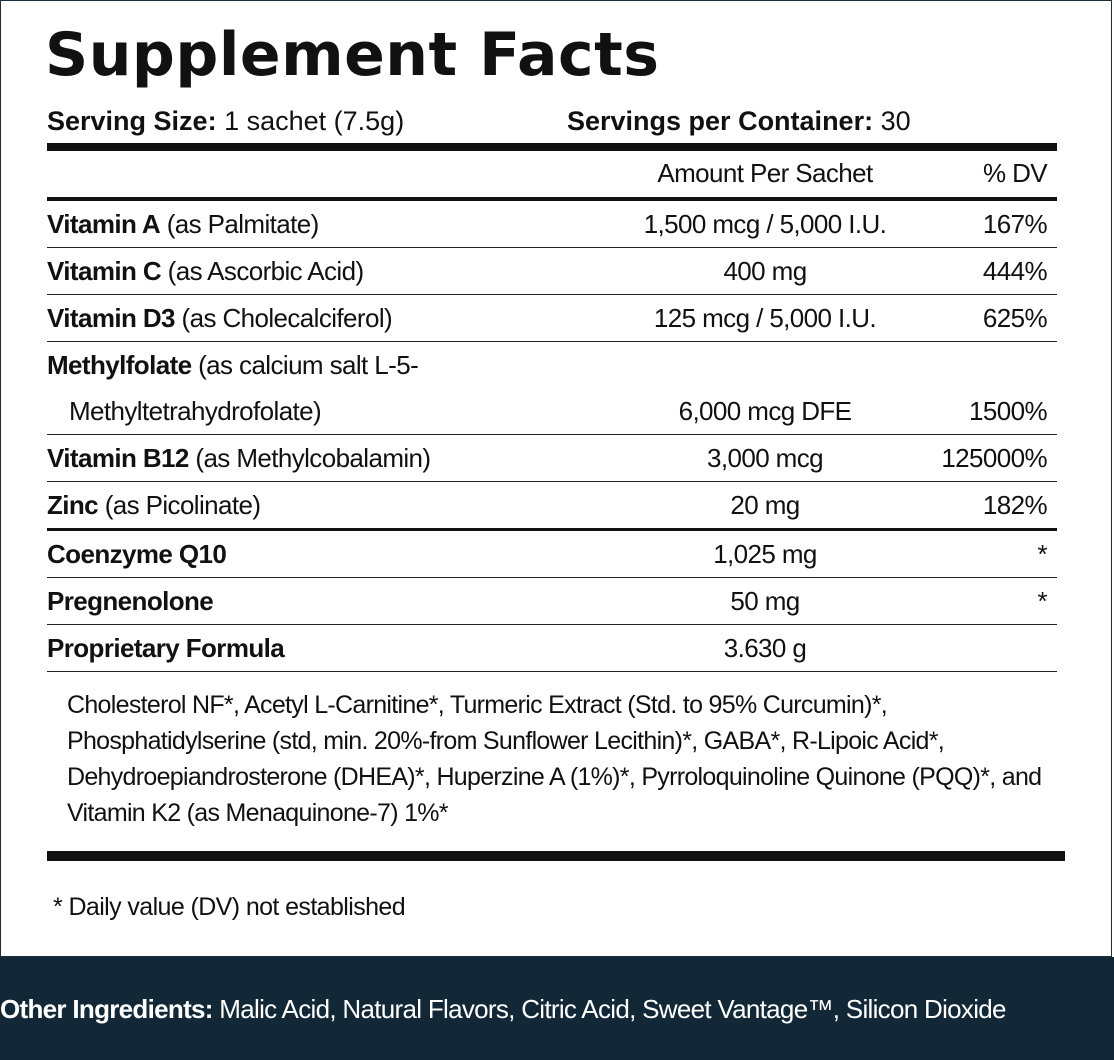 The height and width of the screenshot is (1060, 1114). What do you see at coordinates (182, 504) in the screenshot?
I see `nutrient-detail: (as Picolinate)` at bounding box center [182, 504].